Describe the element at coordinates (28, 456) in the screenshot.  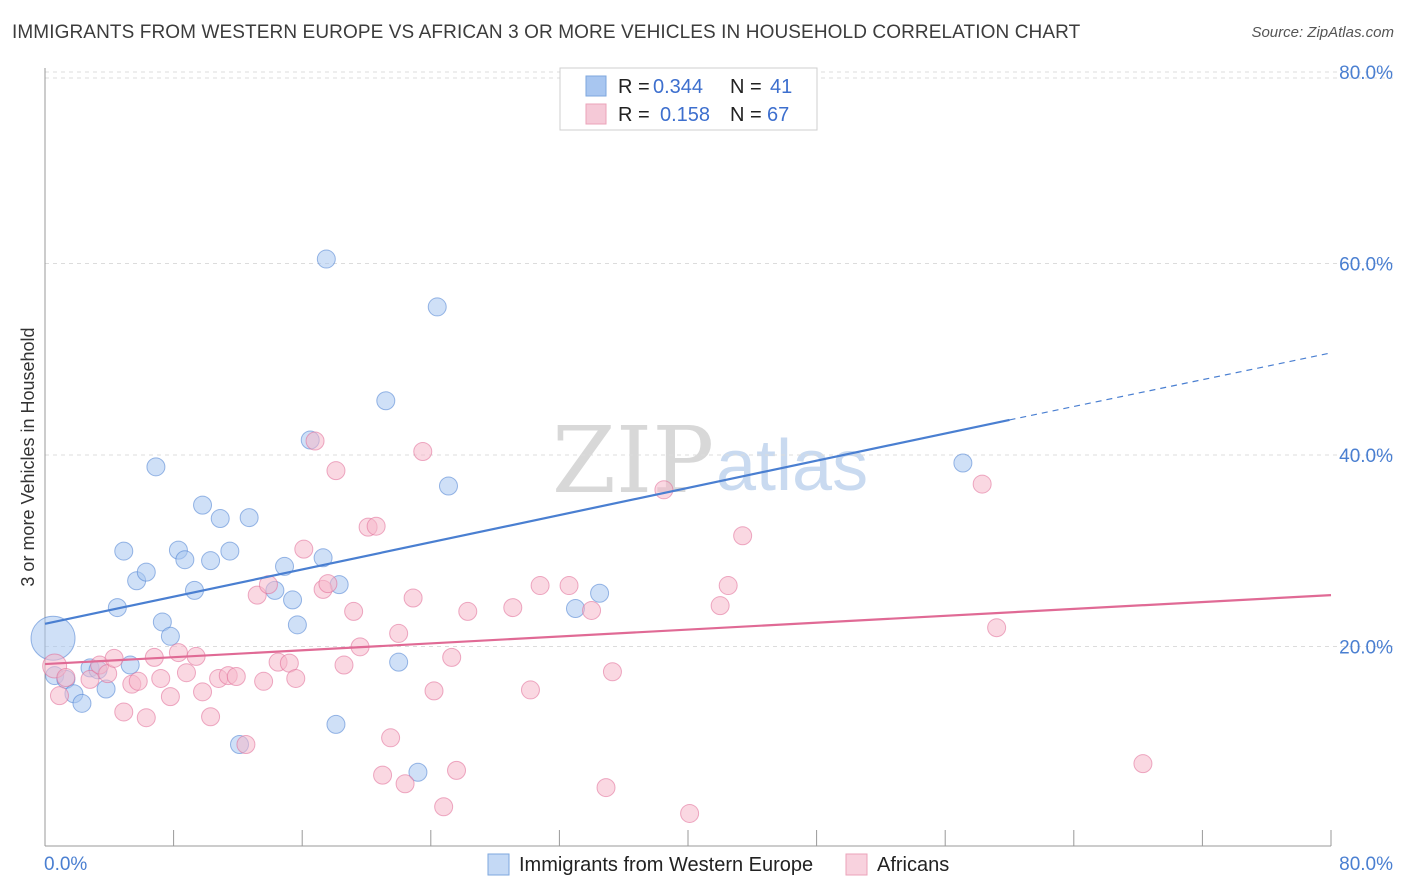
I see `y-axis-label: 3 or more Vehicles in Household` at that location.